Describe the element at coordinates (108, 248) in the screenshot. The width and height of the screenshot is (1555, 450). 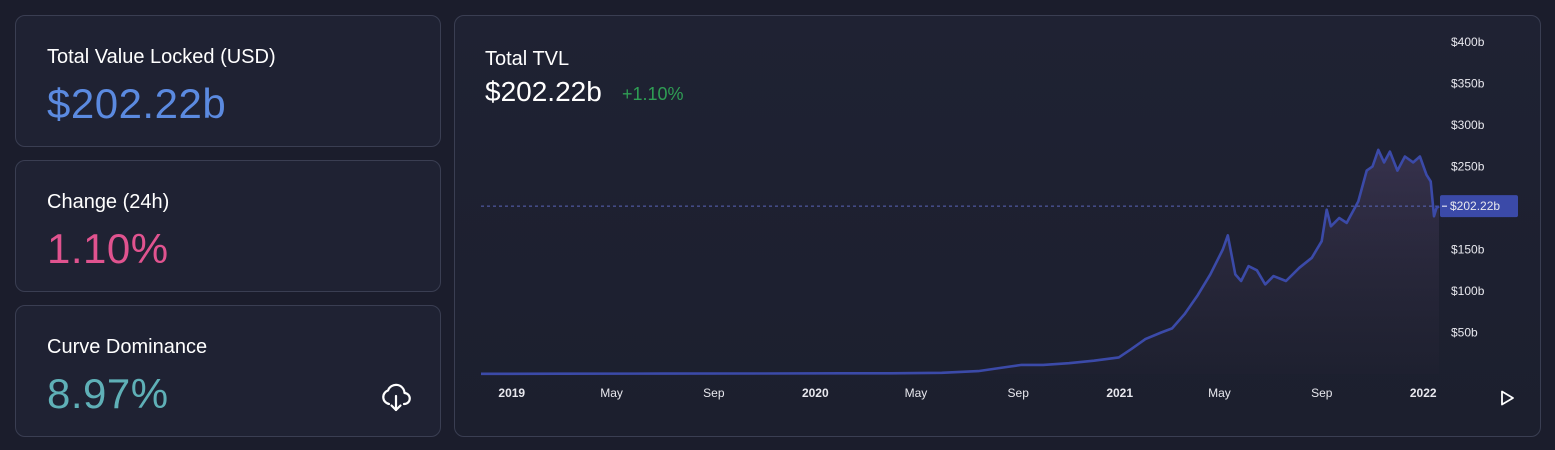
I see `stat-value: 1.10%` at that location.